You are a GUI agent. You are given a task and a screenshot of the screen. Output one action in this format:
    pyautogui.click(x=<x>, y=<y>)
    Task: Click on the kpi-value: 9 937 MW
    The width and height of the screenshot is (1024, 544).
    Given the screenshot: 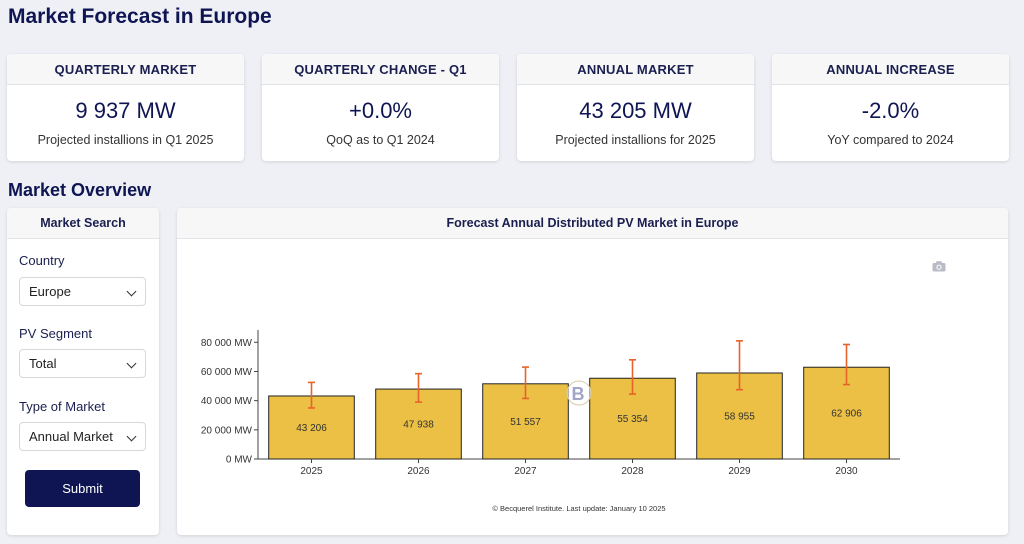 What is the action you would take?
    pyautogui.click(x=125, y=110)
    